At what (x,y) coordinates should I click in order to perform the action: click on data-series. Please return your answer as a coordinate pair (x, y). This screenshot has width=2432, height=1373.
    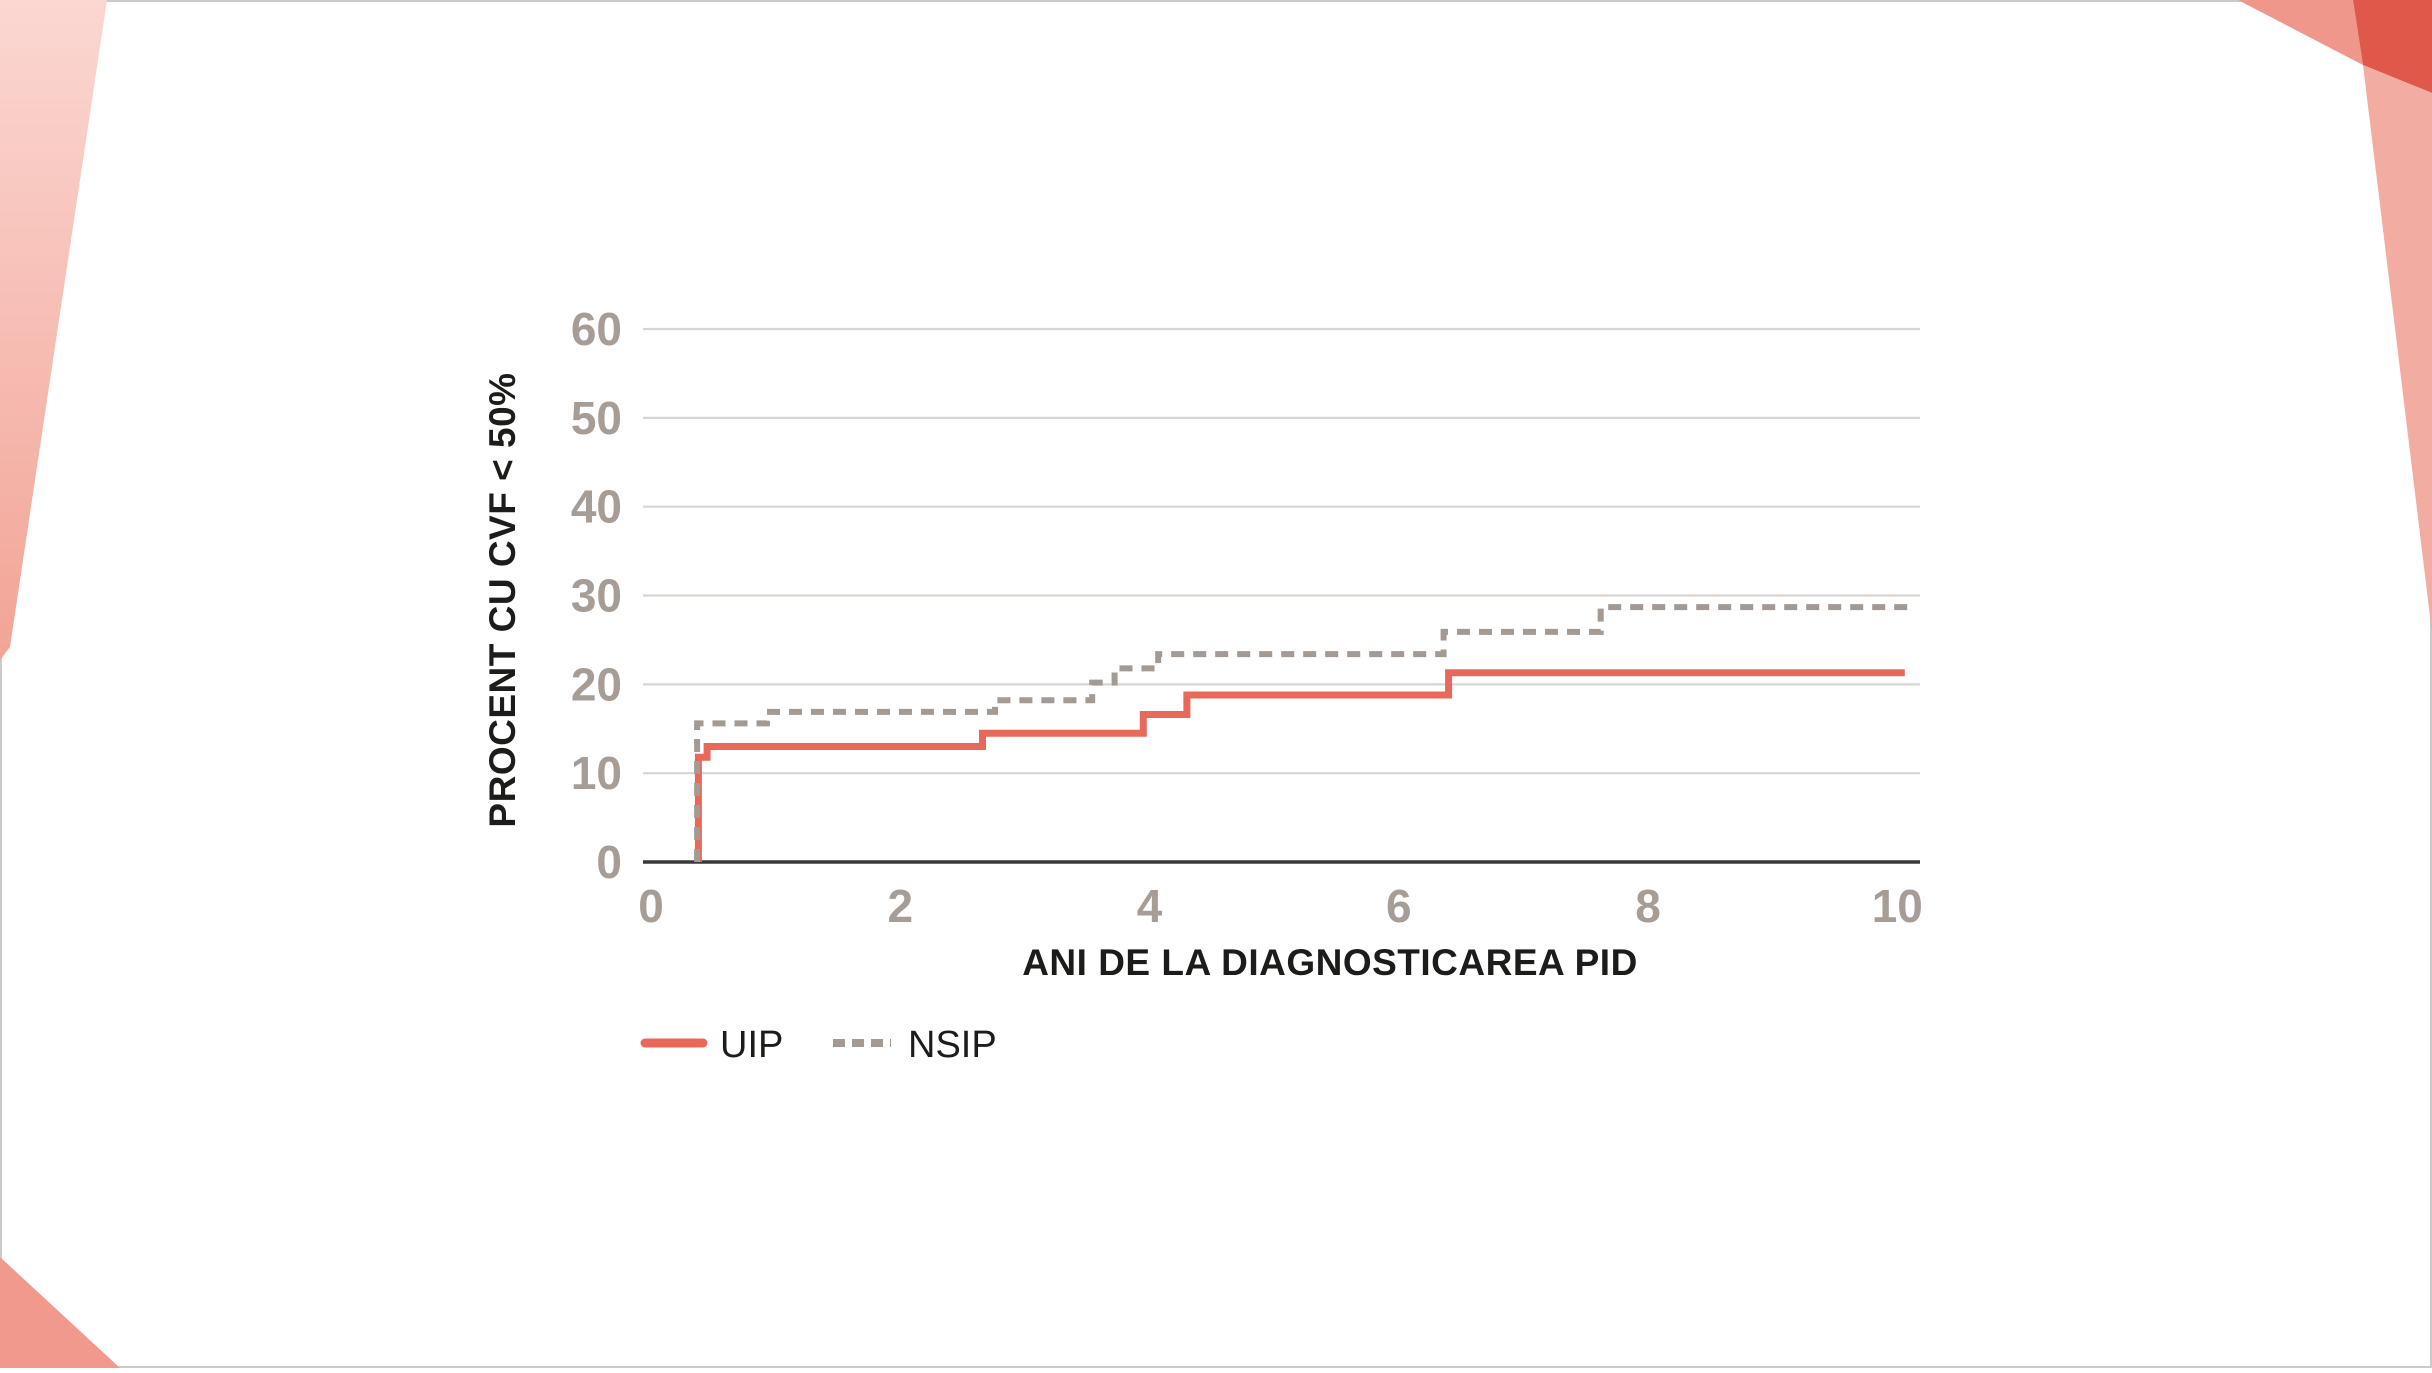
    Looking at the image, I should click on (1301, 733).